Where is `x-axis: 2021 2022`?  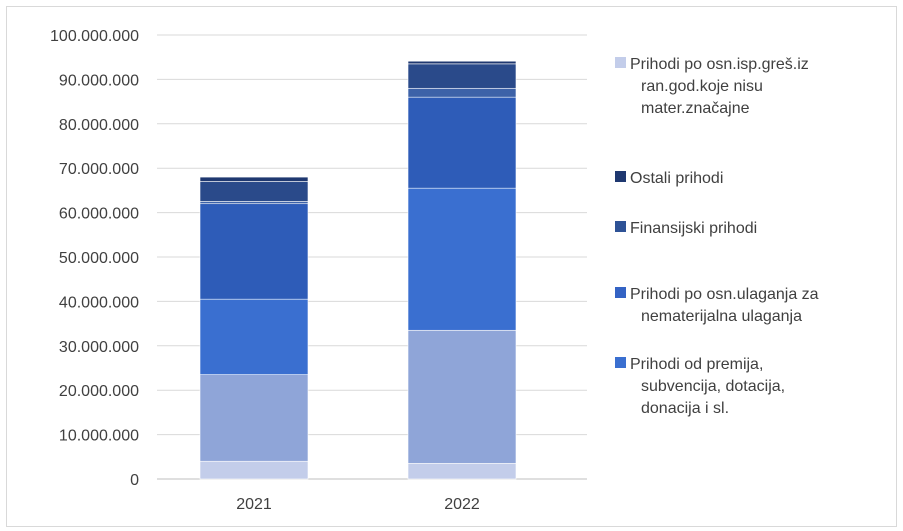
x-axis: 2021 2022 is located at coordinates (358, 504).